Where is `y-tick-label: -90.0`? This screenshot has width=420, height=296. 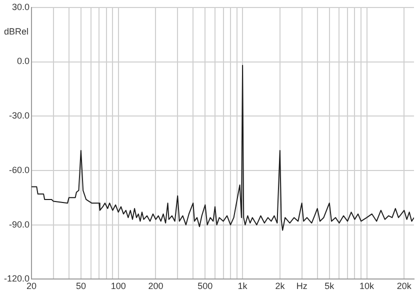 y-tick-label: -90.0 is located at coordinates (19, 224).